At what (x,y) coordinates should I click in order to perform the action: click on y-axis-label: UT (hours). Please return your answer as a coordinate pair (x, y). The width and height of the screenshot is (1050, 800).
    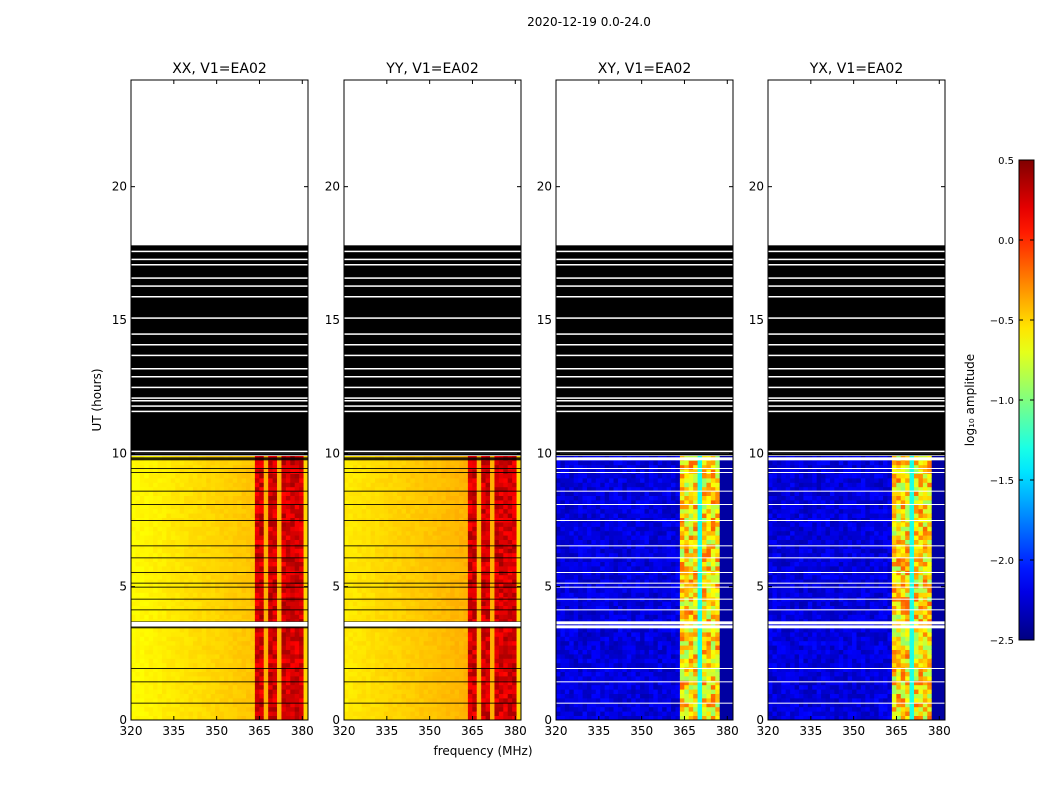
    Looking at the image, I should click on (97, 399).